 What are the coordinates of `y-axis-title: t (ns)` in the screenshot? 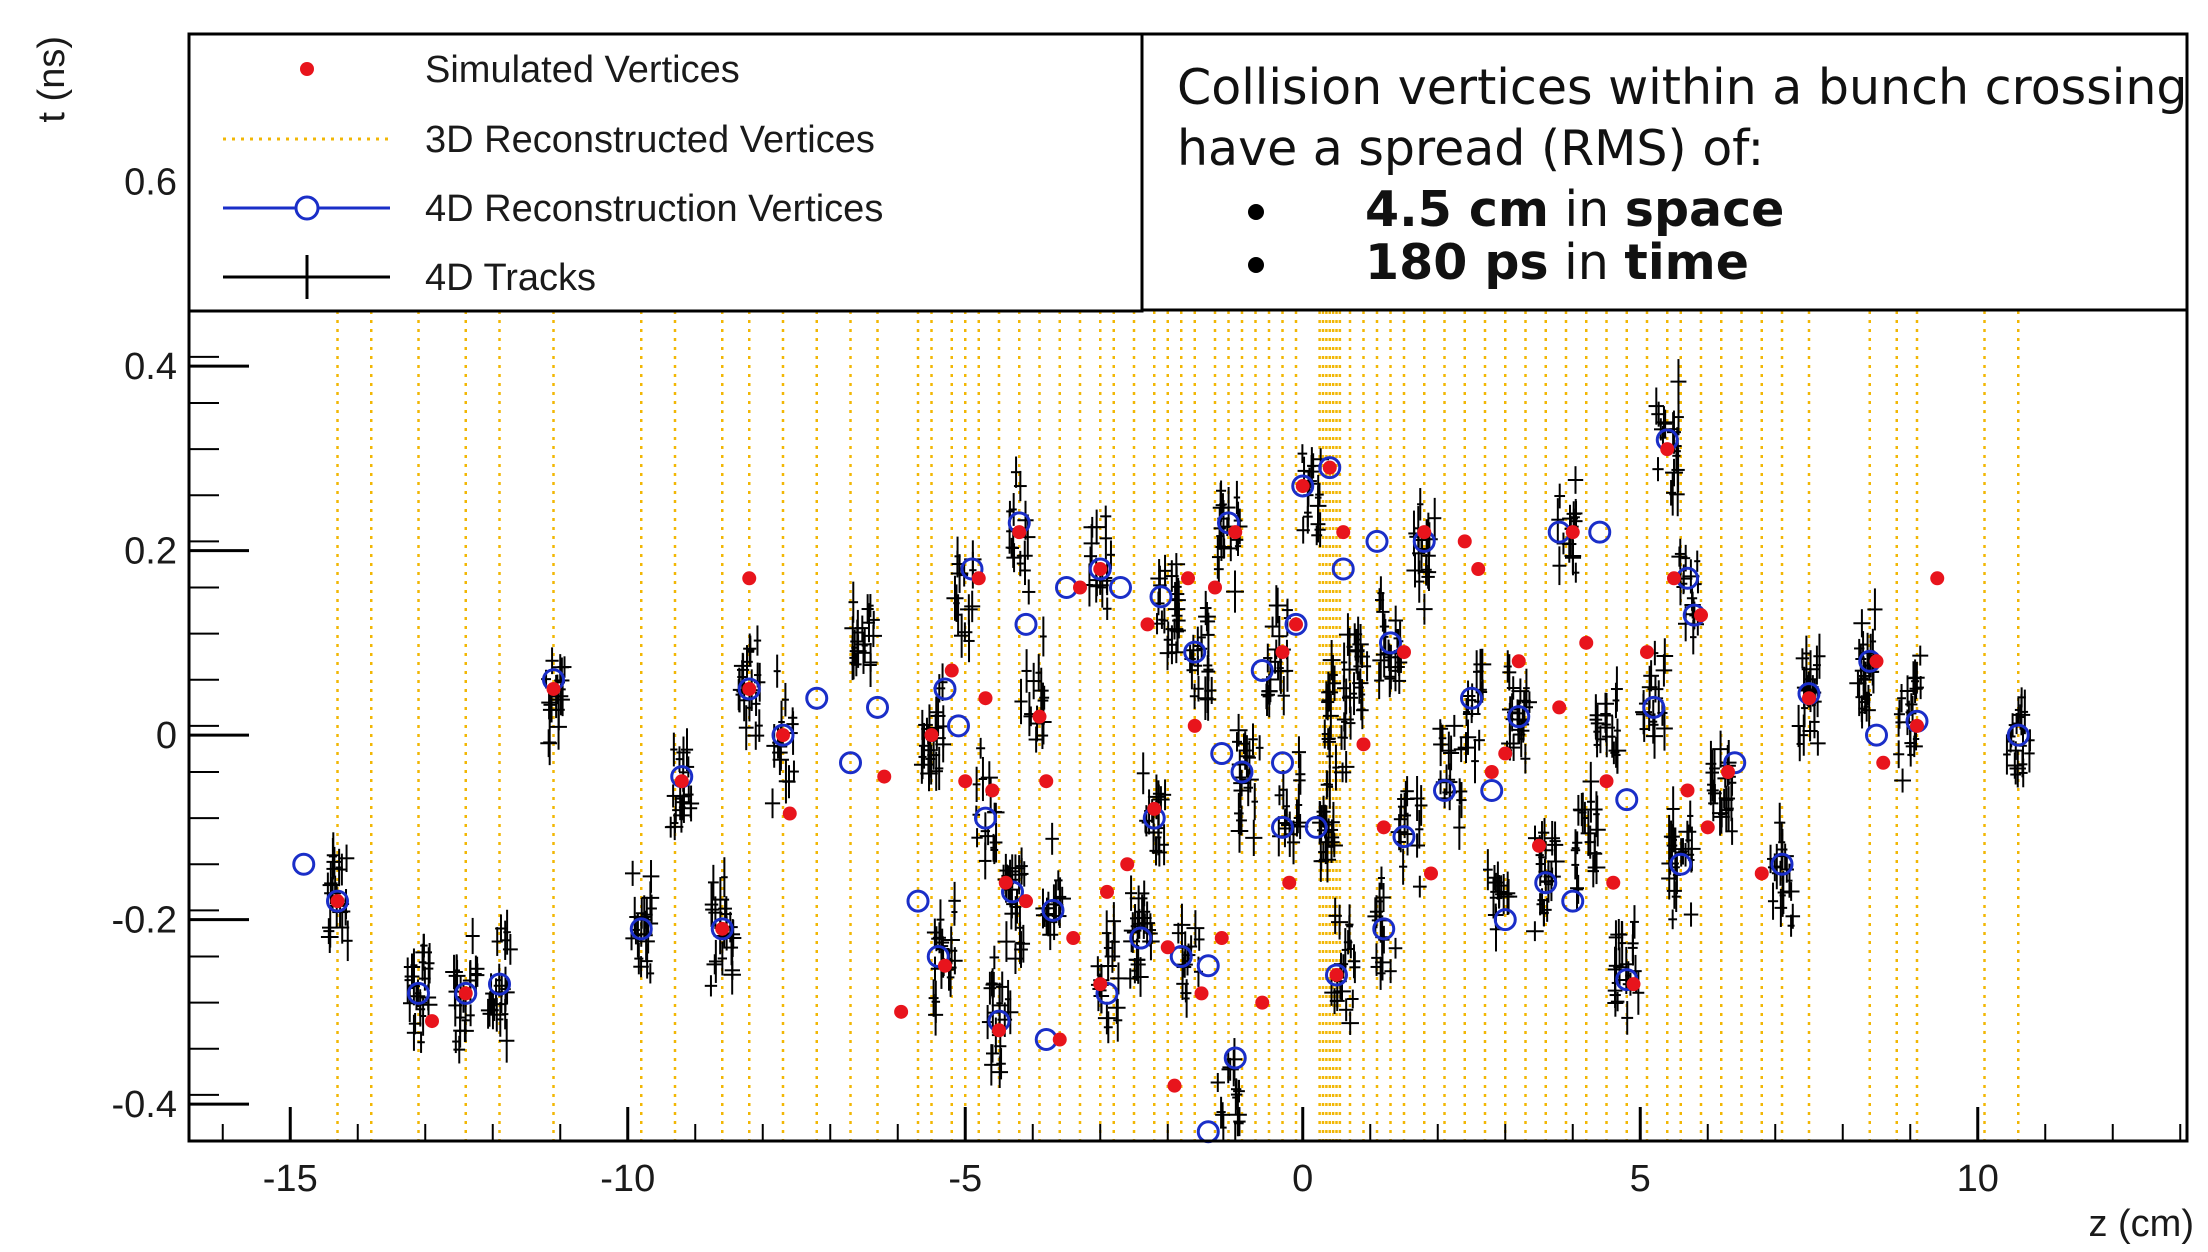 It's located at (52, 79).